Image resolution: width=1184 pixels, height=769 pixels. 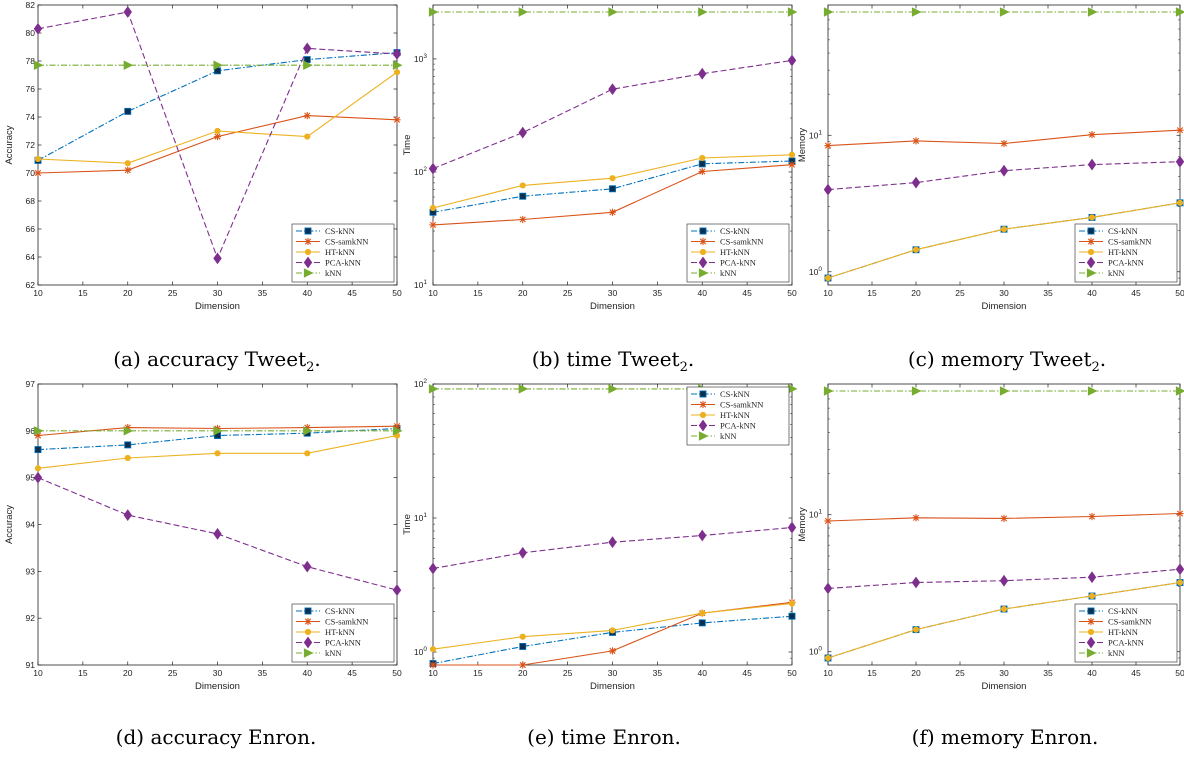 What do you see at coordinates (31, 431) in the screenshot?
I see `y-tick-label: 96` at bounding box center [31, 431].